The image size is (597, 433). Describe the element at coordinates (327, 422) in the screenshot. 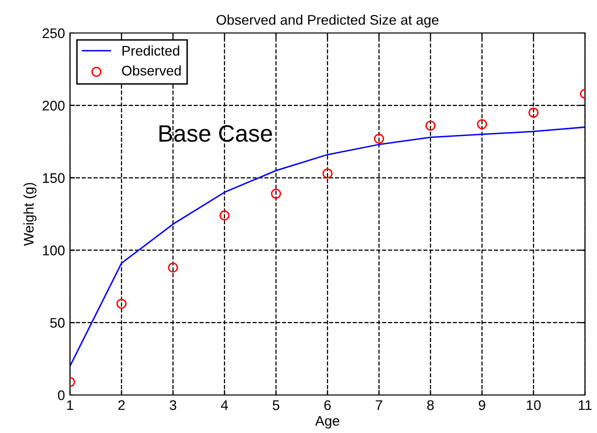

I see `x-axis-title: Age` at that location.